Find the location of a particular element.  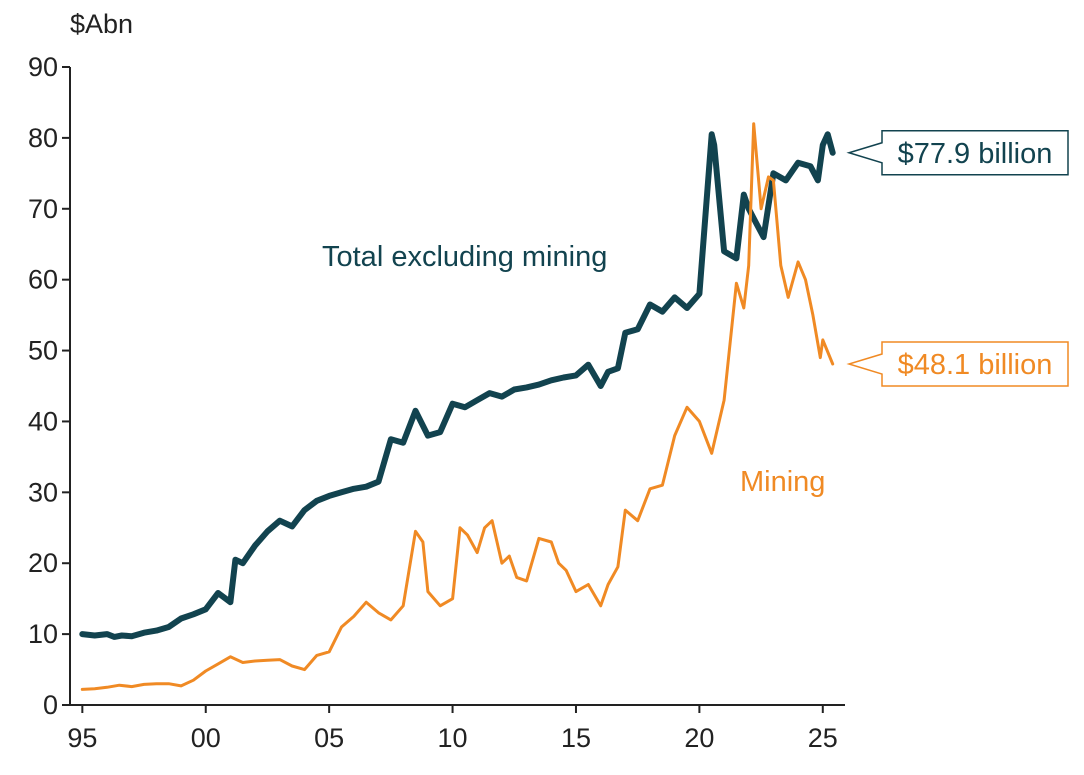

callout-label-mining: $48.1 billion is located at coordinates (975, 365).